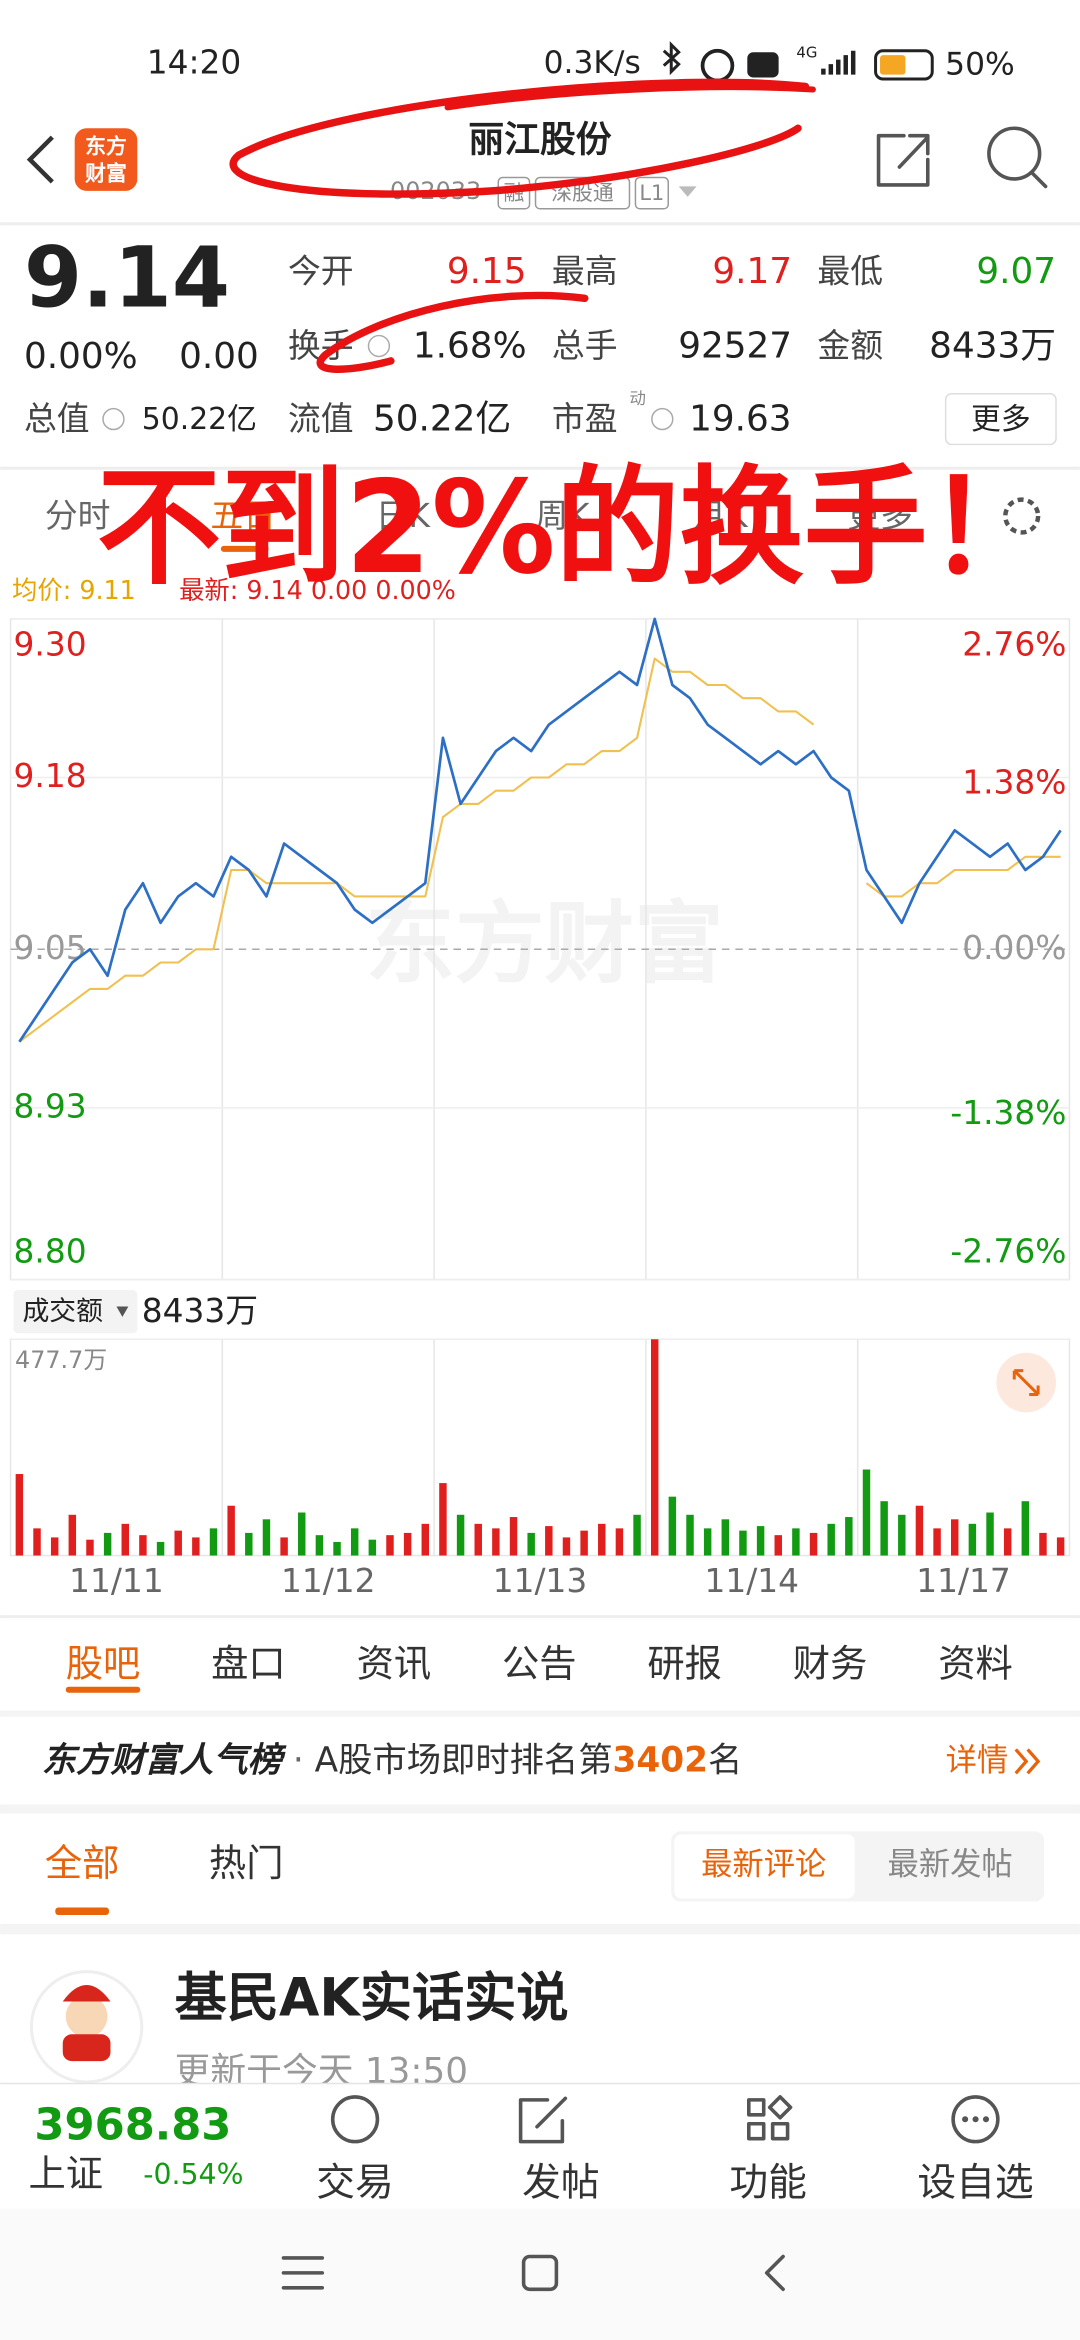 The image size is (1080, 2340). I want to click on x-tick-label: 11/13, so click(540, 1581).